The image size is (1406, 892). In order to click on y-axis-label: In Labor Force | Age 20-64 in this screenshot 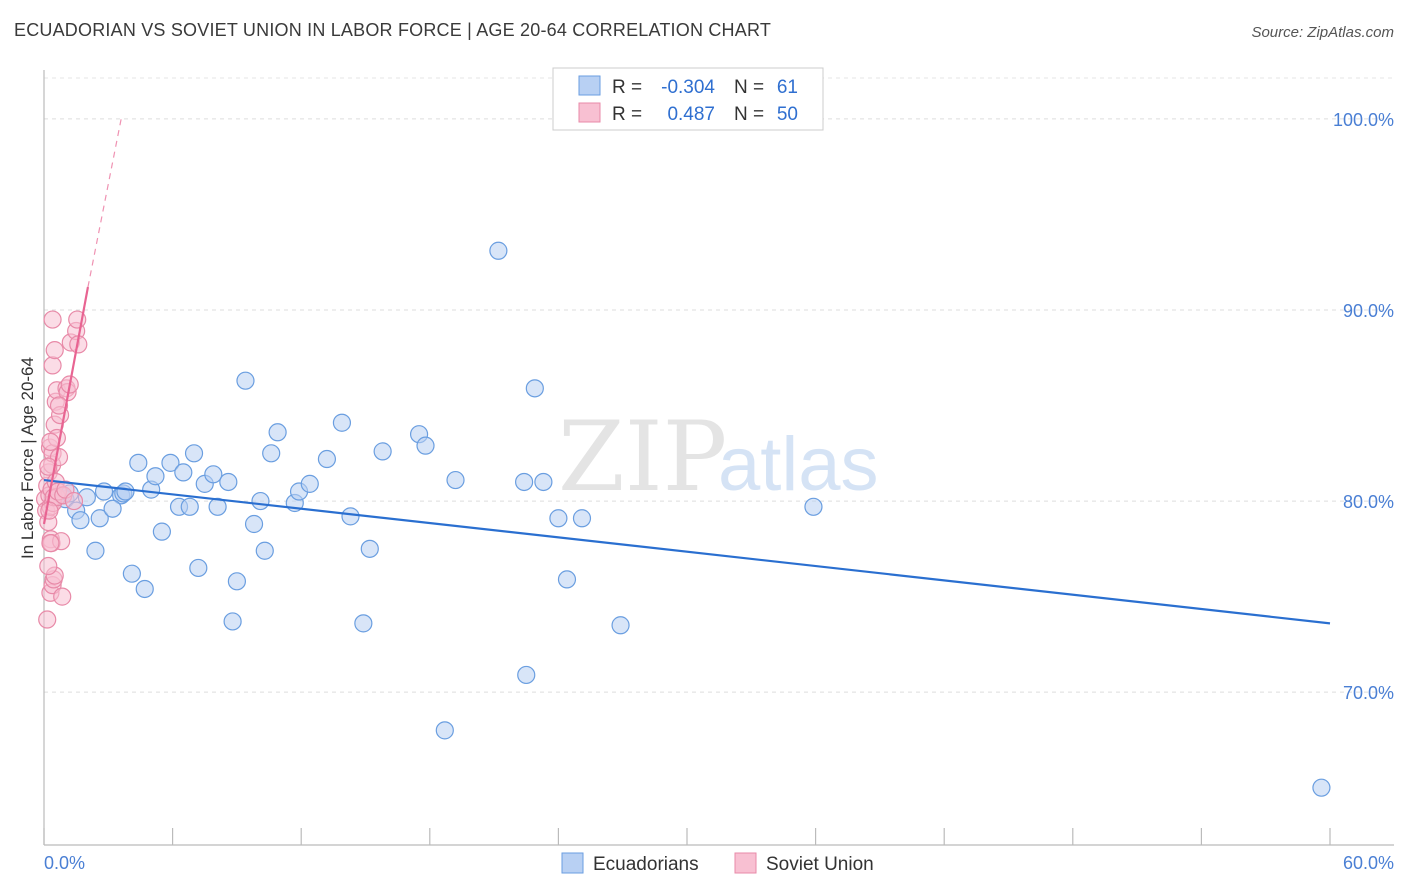, I will do `click(27, 458)`.